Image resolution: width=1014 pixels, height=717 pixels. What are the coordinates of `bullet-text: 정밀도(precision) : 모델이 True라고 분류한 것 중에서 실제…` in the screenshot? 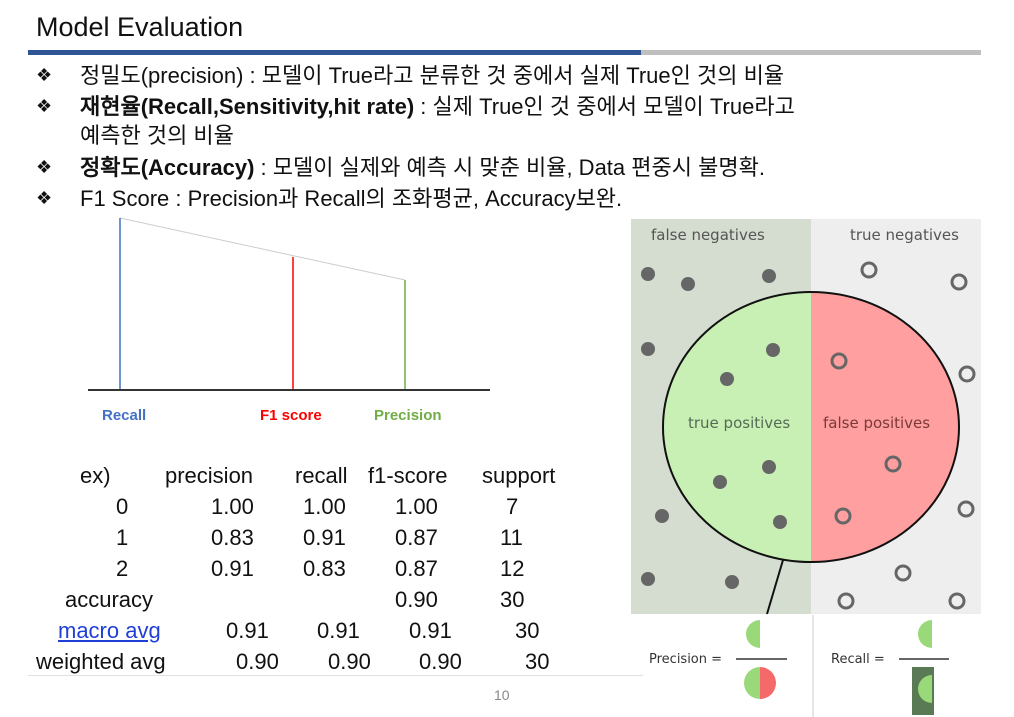 It's located at (432, 75).